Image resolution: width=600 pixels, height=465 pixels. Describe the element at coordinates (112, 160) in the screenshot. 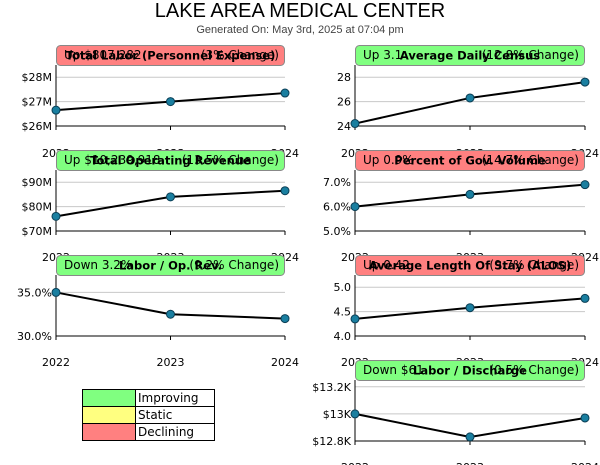

I see `chart-3-summary: Up $10,239,918` at that location.